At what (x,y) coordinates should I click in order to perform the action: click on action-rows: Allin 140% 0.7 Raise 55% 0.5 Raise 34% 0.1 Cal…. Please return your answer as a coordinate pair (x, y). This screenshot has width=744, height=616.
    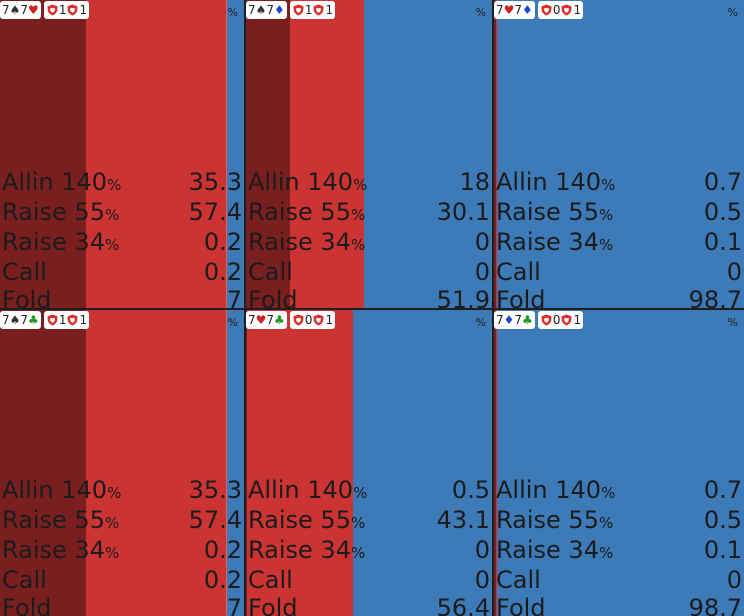
    Looking at the image, I should click on (619, 546).